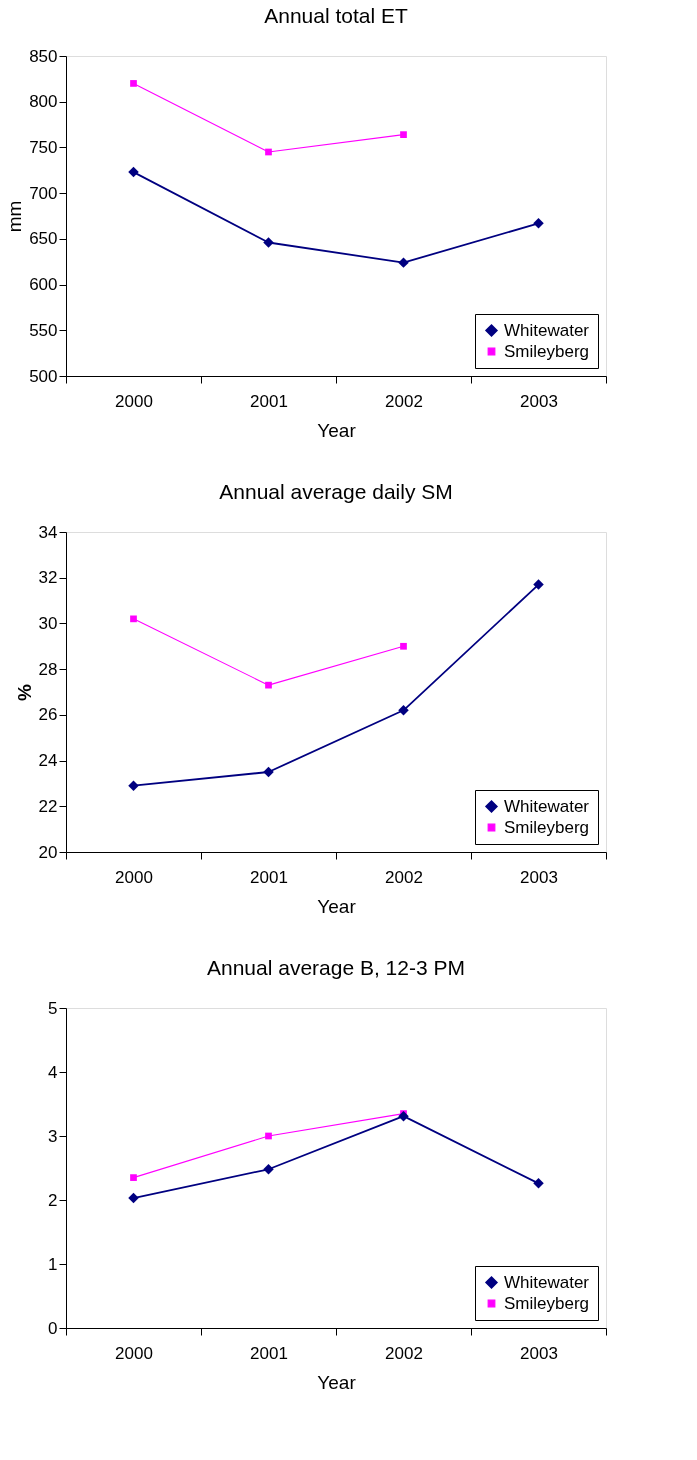  What do you see at coordinates (48, 806) in the screenshot?
I see `y-tick-label: 22` at bounding box center [48, 806].